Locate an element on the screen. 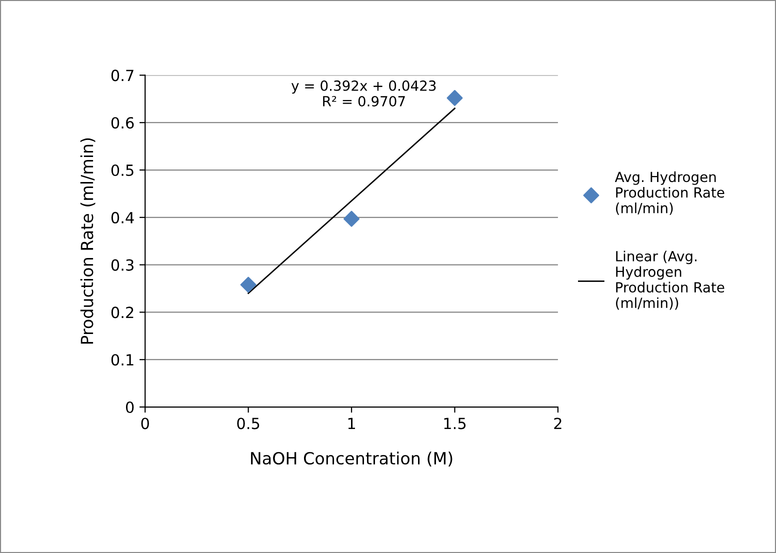 Image resolution: width=776 pixels, height=553 pixels. y-tick-label: 0.7 is located at coordinates (122, 76).